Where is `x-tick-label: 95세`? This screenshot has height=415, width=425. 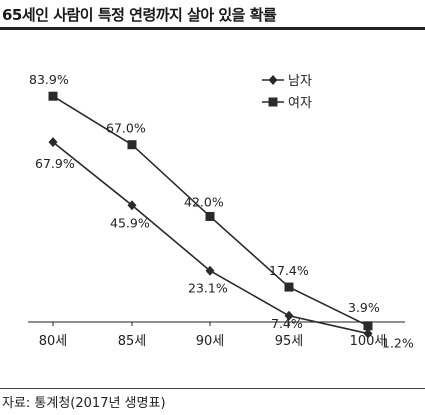
x-tick-label: 95세 is located at coordinates (289, 341).